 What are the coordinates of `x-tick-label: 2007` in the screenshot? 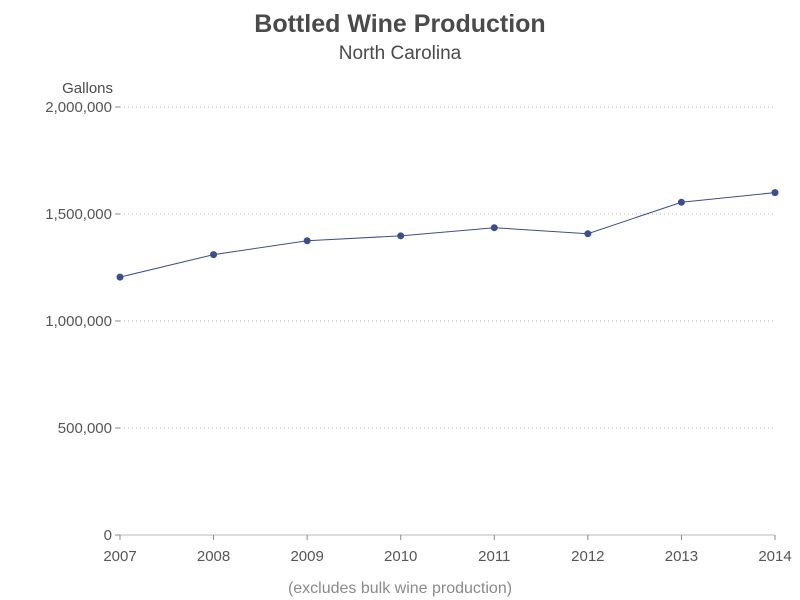 It's located at (119, 556).